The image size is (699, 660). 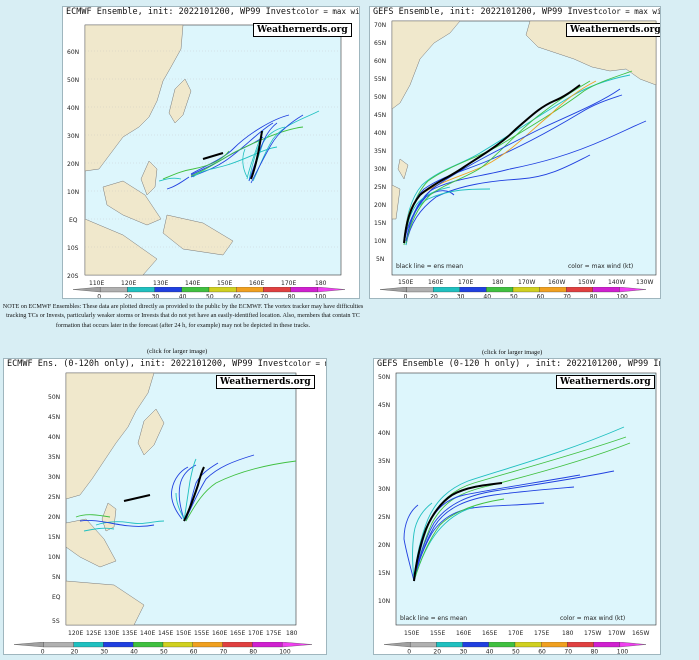 What do you see at coordinates (302, 30) in the screenshot?
I see `weathernerds-logo: Weathernerds.org` at bounding box center [302, 30].